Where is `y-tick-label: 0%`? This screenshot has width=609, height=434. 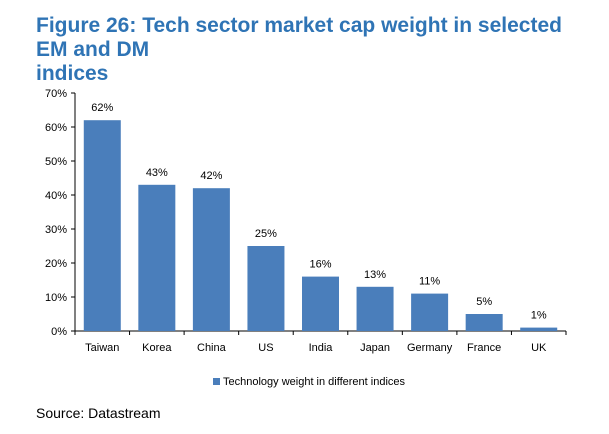
y-tick-label: 0% is located at coordinates (59, 332).